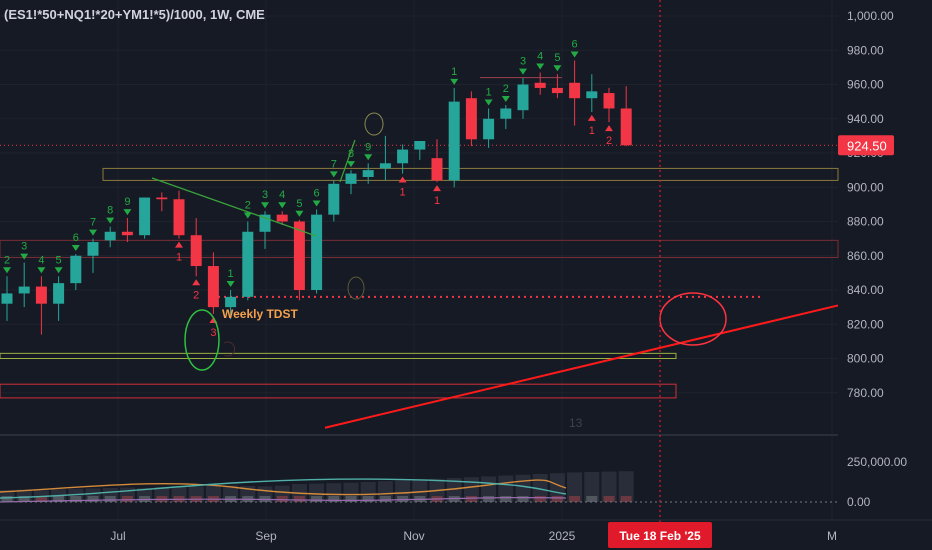 This screenshot has height=550, width=932. What do you see at coordinates (231, 274) in the screenshot?
I see `count-label: 1` at bounding box center [231, 274].